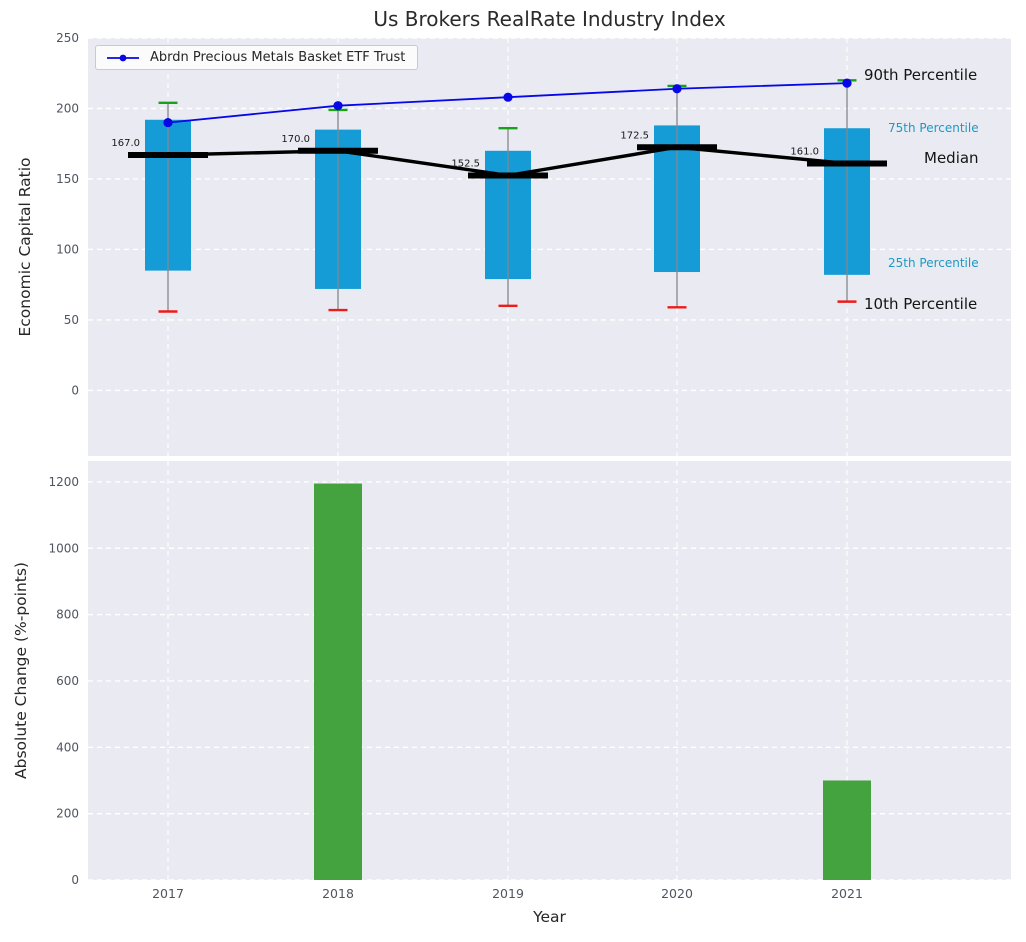 This screenshot has width=1026, height=942. I want to click on xtick-2019: 2019, so click(508, 893).